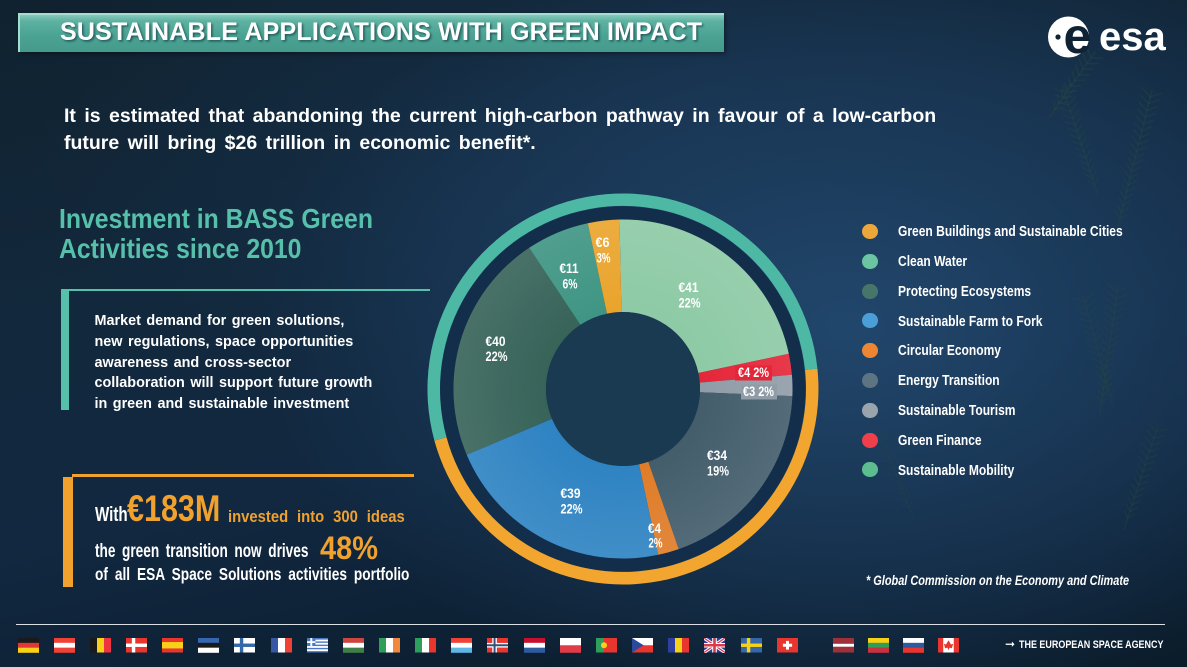 This screenshot has width=1187, height=667. Describe the element at coordinates (496, 341) in the screenshot. I see `svg-text: €40` at that location.